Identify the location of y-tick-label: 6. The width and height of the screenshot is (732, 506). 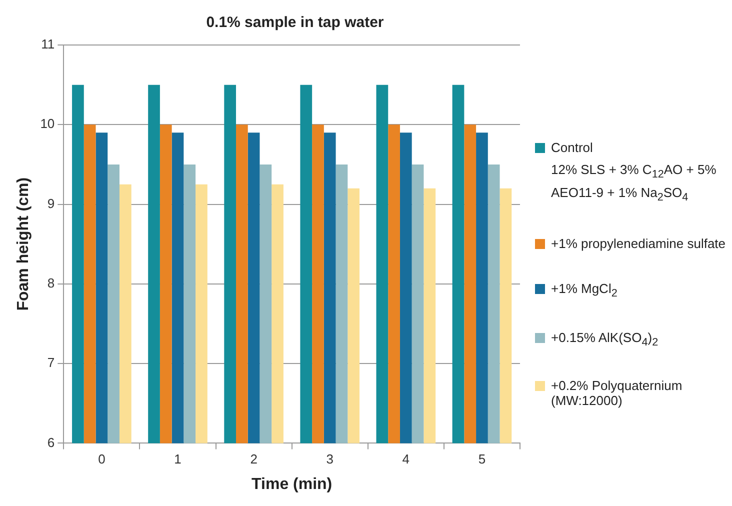
(51, 442).